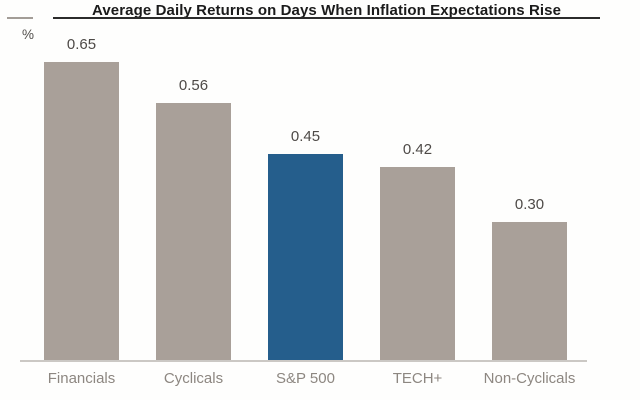 The width and height of the screenshot is (640, 400). I want to click on bar-value-label: 0.30, so click(529, 204).